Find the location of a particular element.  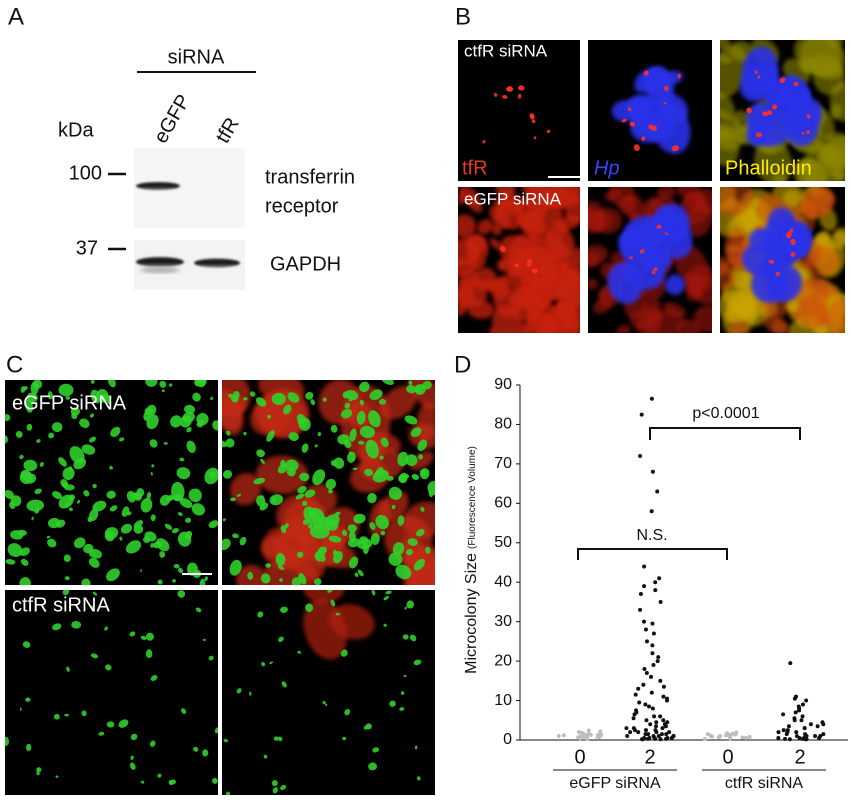

blot-band is located at coordinates (158, 186).